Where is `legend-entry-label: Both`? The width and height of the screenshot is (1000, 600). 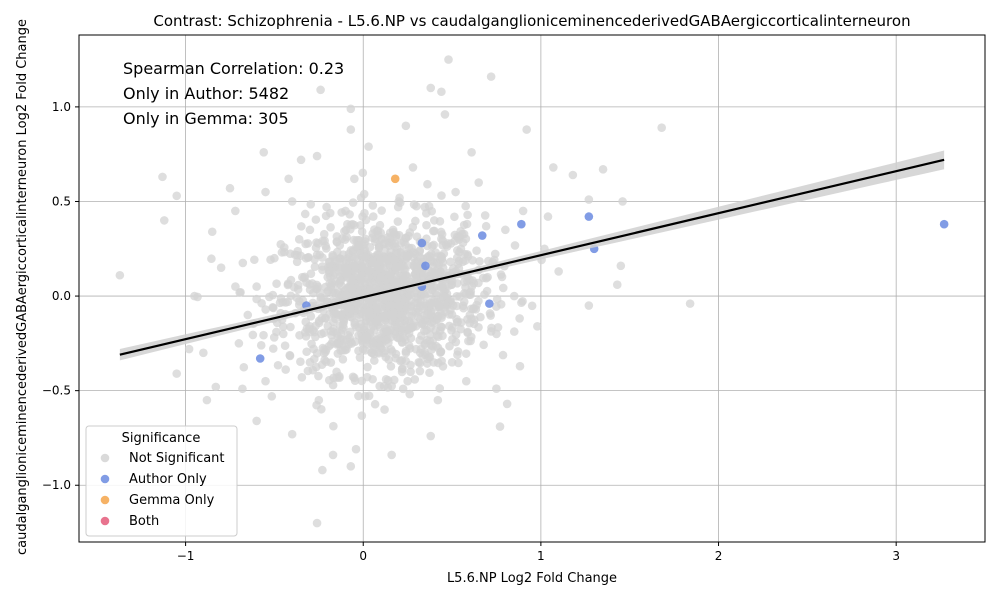 legend-entry-label: Both is located at coordinates (144, 521).